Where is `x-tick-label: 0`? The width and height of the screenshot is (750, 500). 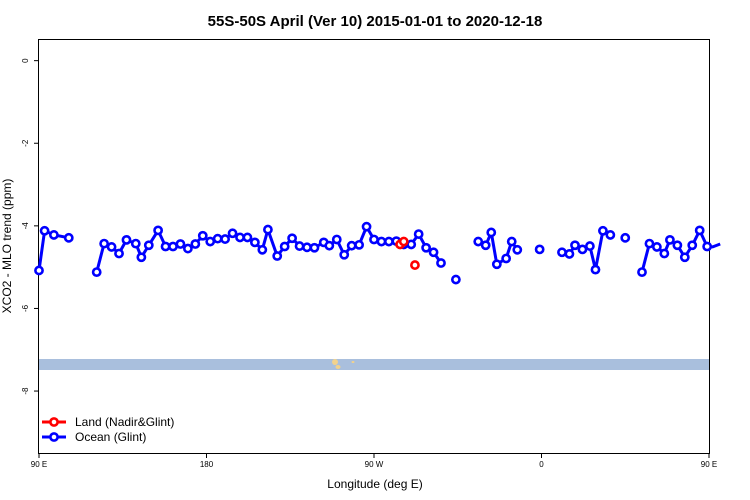
x-tick-label: 0 is located at coordinates (541, 464).